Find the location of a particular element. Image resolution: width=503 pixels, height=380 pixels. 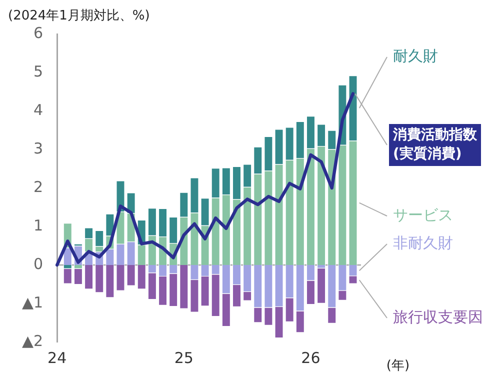

y-tick-label: ▲2 is located at coordinates (33, 341).